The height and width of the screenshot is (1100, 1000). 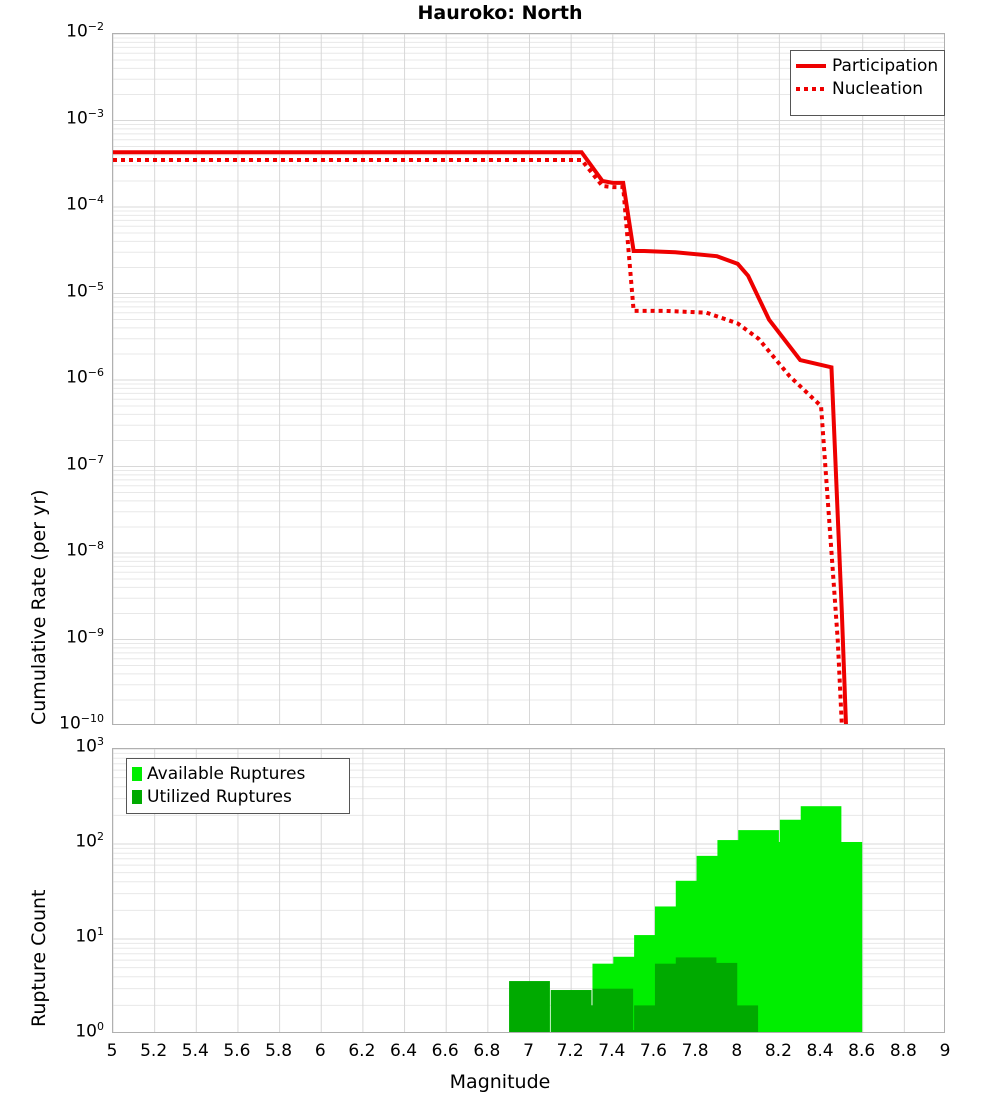 What do you see at coordinates (137, 796) in the screenshot?
I see `utilized-swatch-icon` at bounding box center [137, 796].